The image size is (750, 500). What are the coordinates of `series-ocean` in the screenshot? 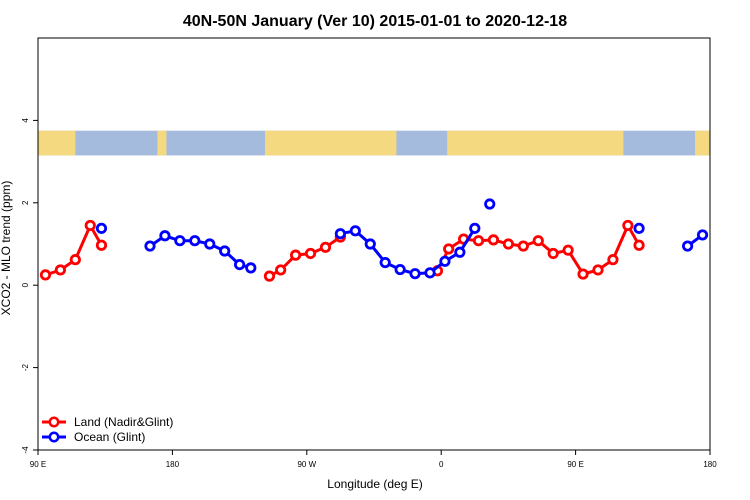 It's located at (402, 239).